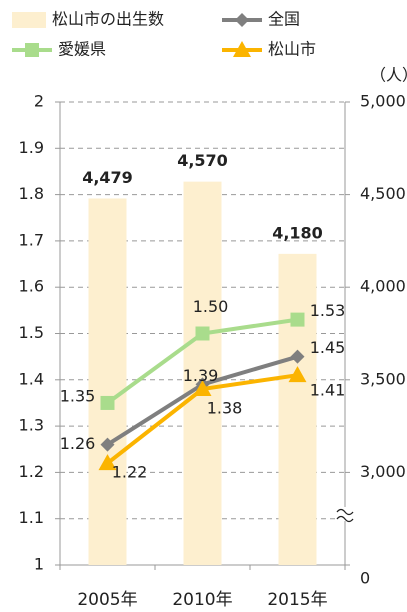 The width and height of the screenshot is (407, 612). I want to click on legend-label: 松山市の出生数, so click(108, 19).